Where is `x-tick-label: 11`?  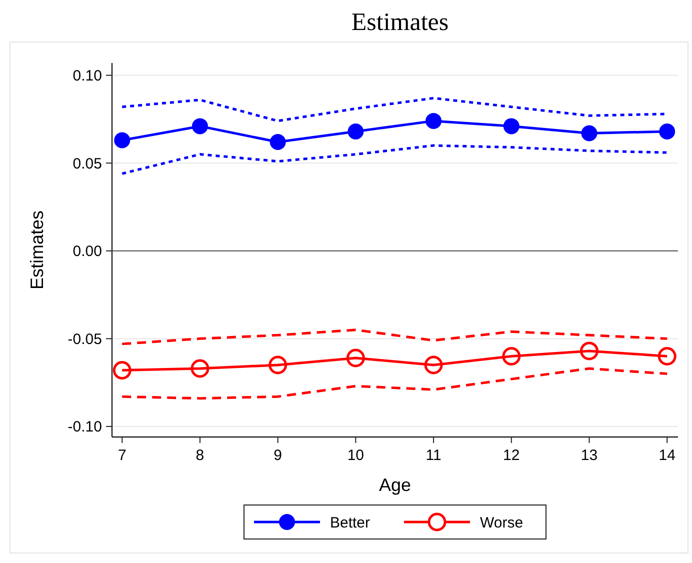
x-tick-label: 11 is located at coordinates (434, 455).